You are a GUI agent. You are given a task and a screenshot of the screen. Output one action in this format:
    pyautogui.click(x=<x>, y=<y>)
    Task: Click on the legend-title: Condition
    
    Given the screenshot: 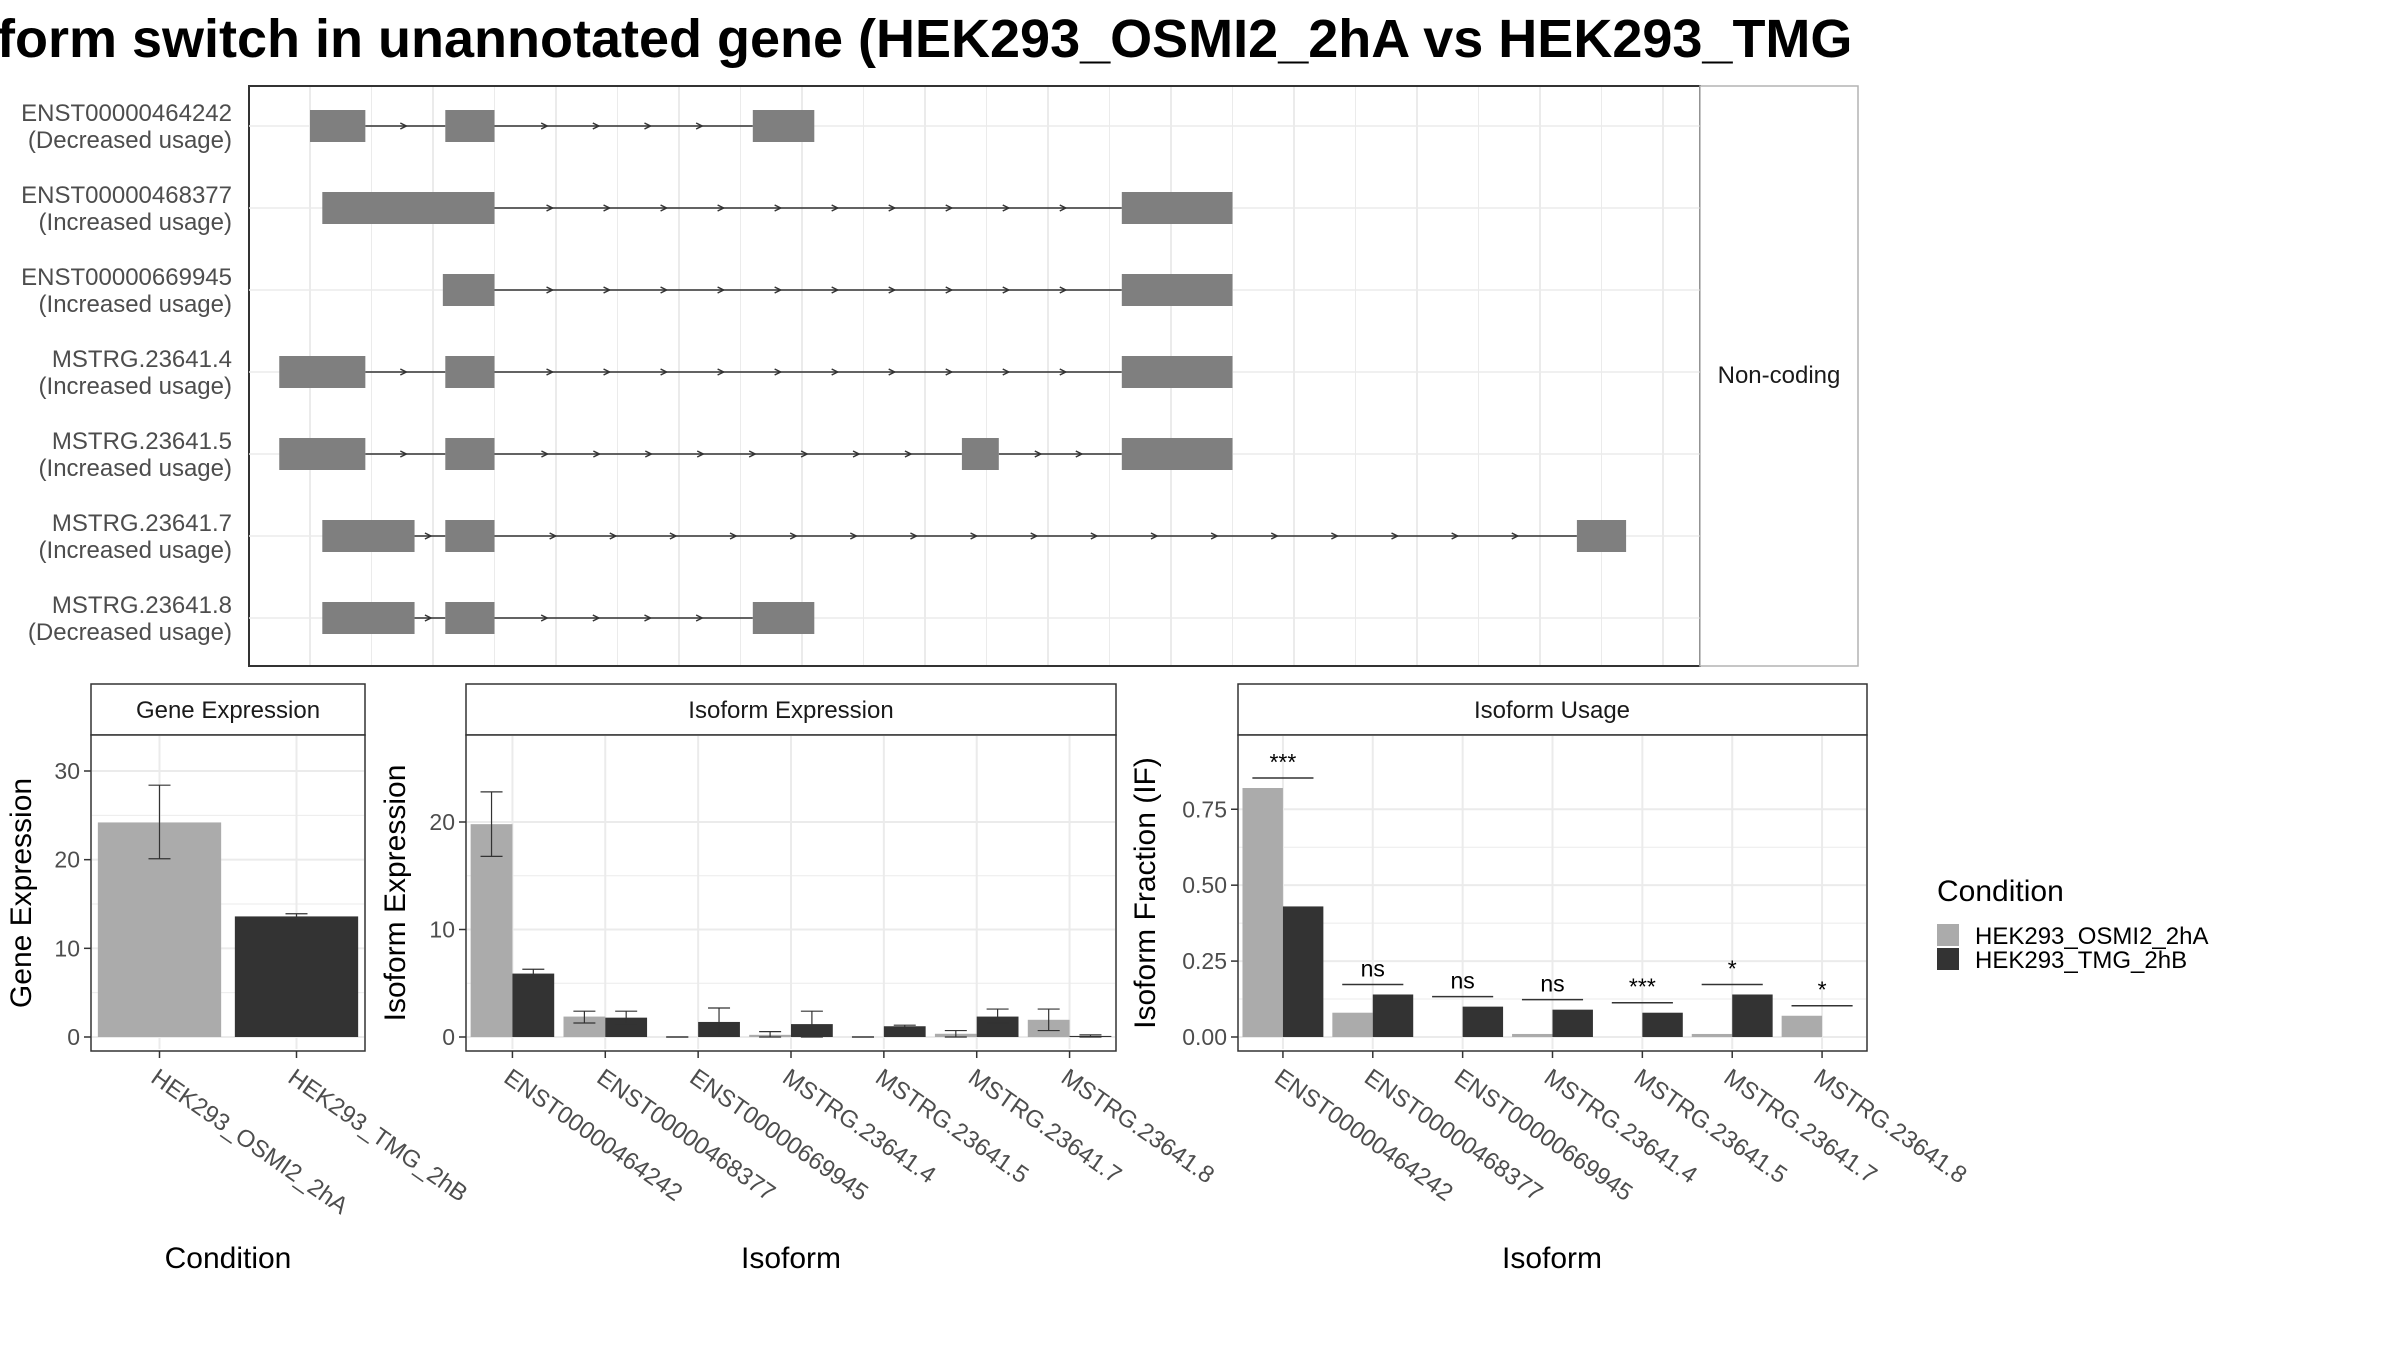 What is the action you would take?
    pyautogui.click(x=2000, y=891)
    